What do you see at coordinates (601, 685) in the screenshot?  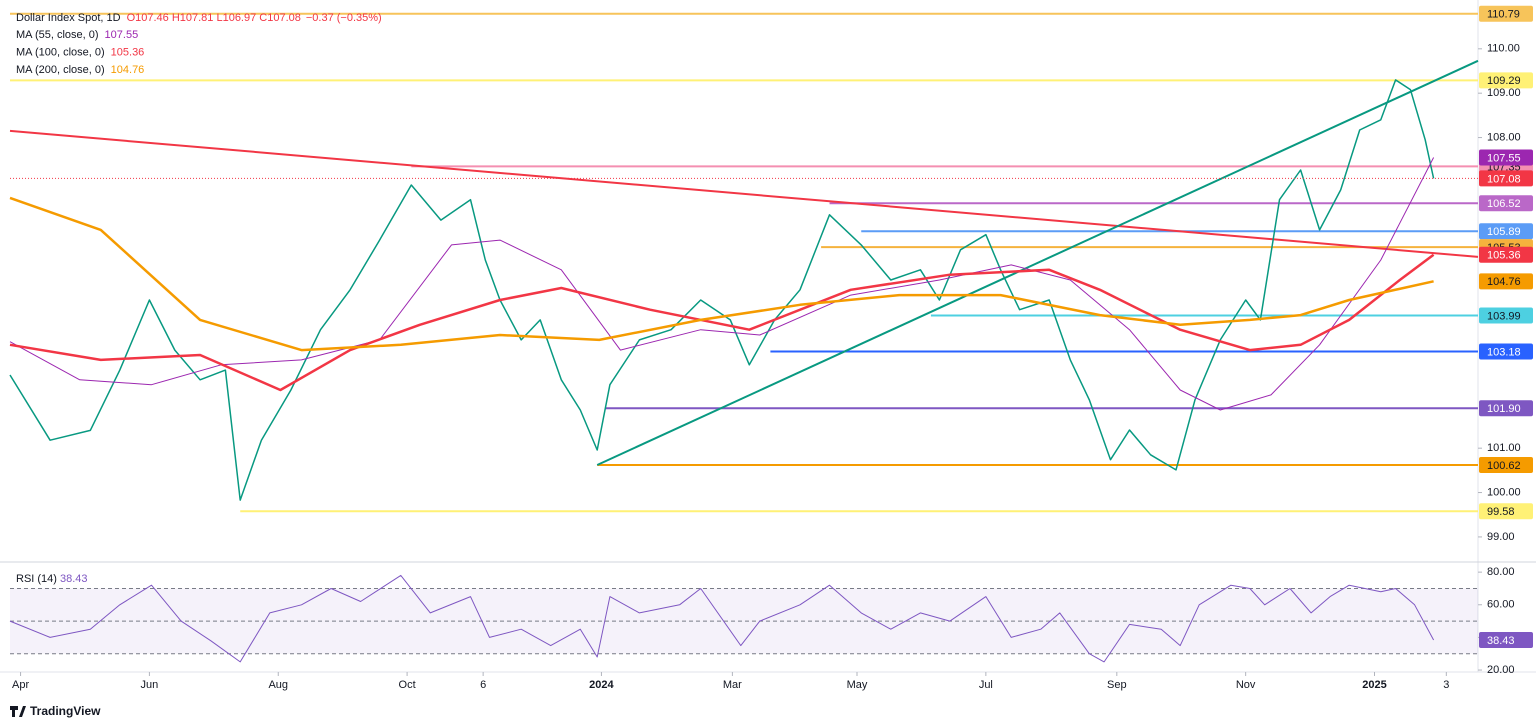 I see `x-tick-label: 2024` at bounding box center [601, 685].